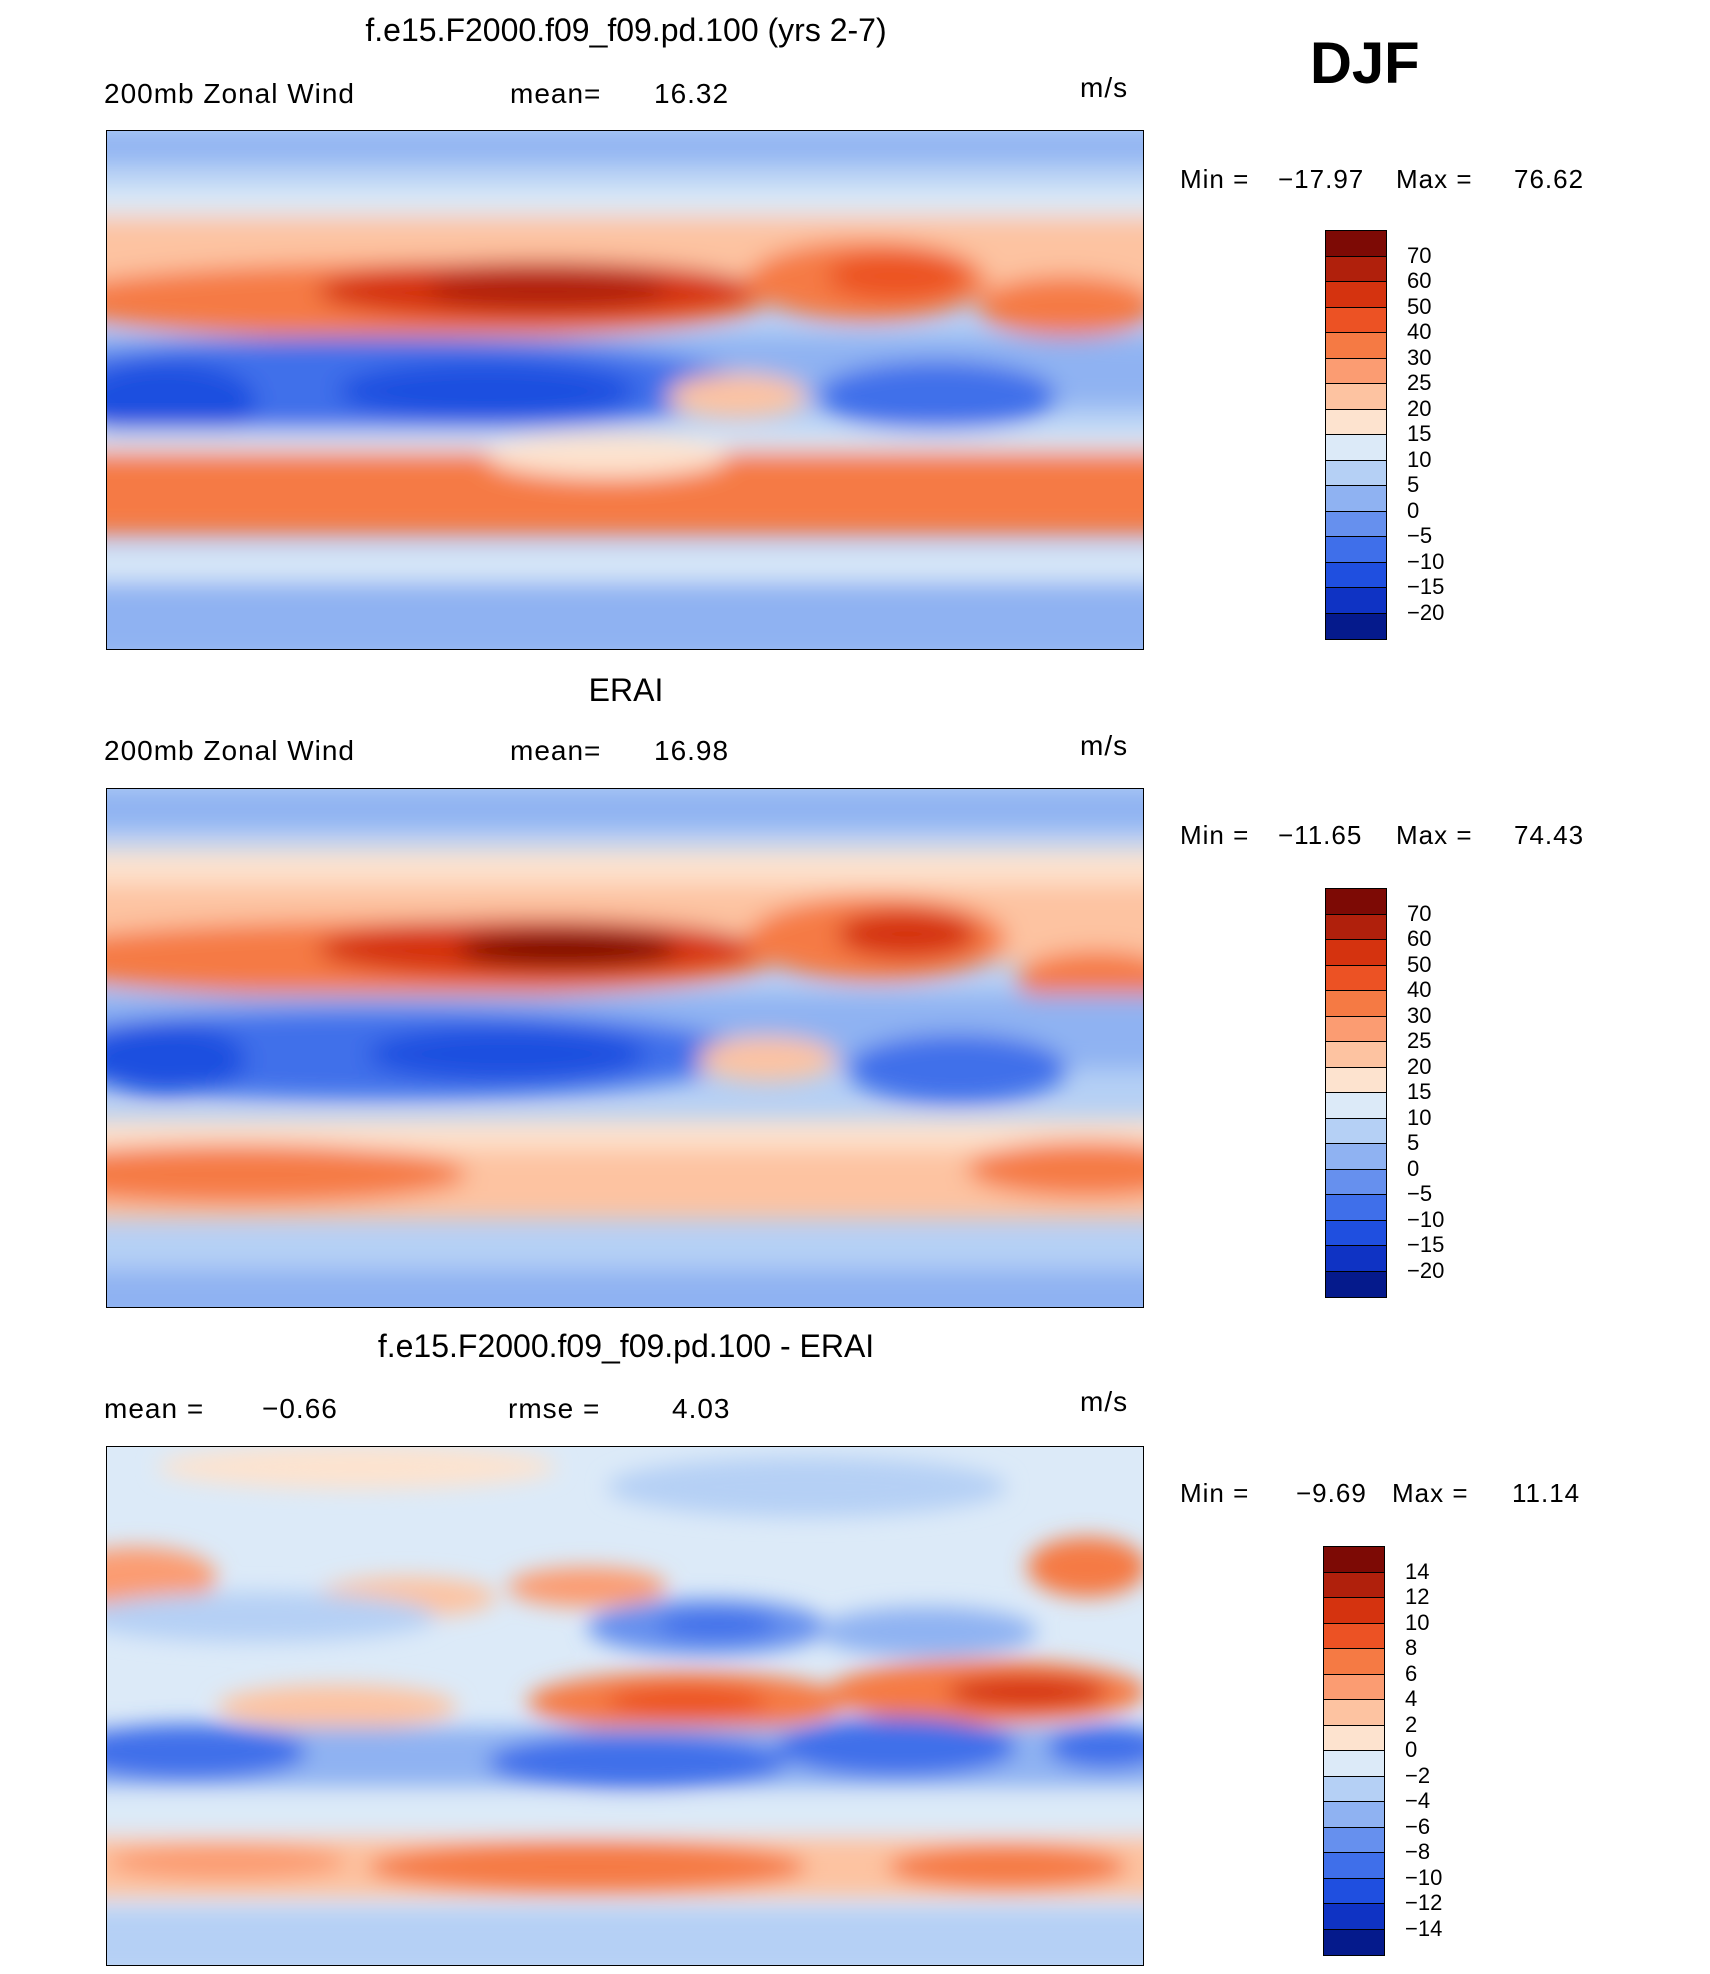  Describe the element at coordinates (626, 1346) in the screenshot. I see `panel-3-title: f.e15.F2000.f09_f09.pd.100 - ERAI` at that location.